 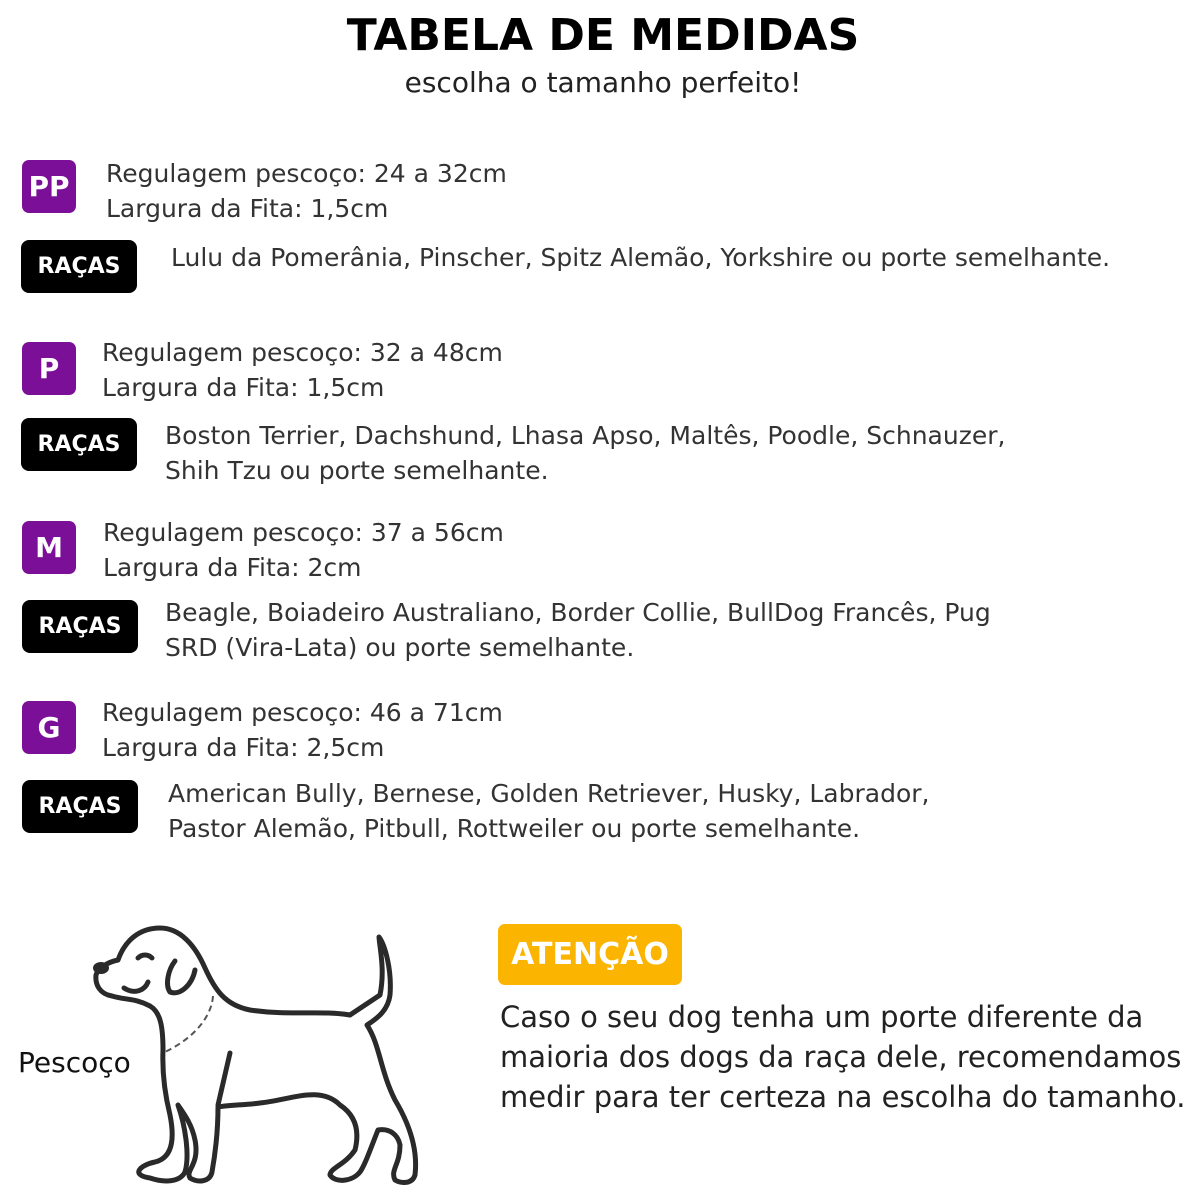 What do you see at coordinates (79, 266) in the screenshot?
I see `breeds-badge-pp: RAÇAS` at bounding box center [79, 266].